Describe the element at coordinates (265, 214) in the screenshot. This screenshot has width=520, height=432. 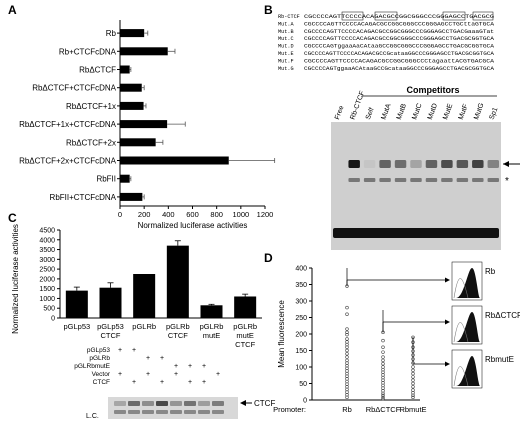
I see `x-tick-label: 1200` at that location.